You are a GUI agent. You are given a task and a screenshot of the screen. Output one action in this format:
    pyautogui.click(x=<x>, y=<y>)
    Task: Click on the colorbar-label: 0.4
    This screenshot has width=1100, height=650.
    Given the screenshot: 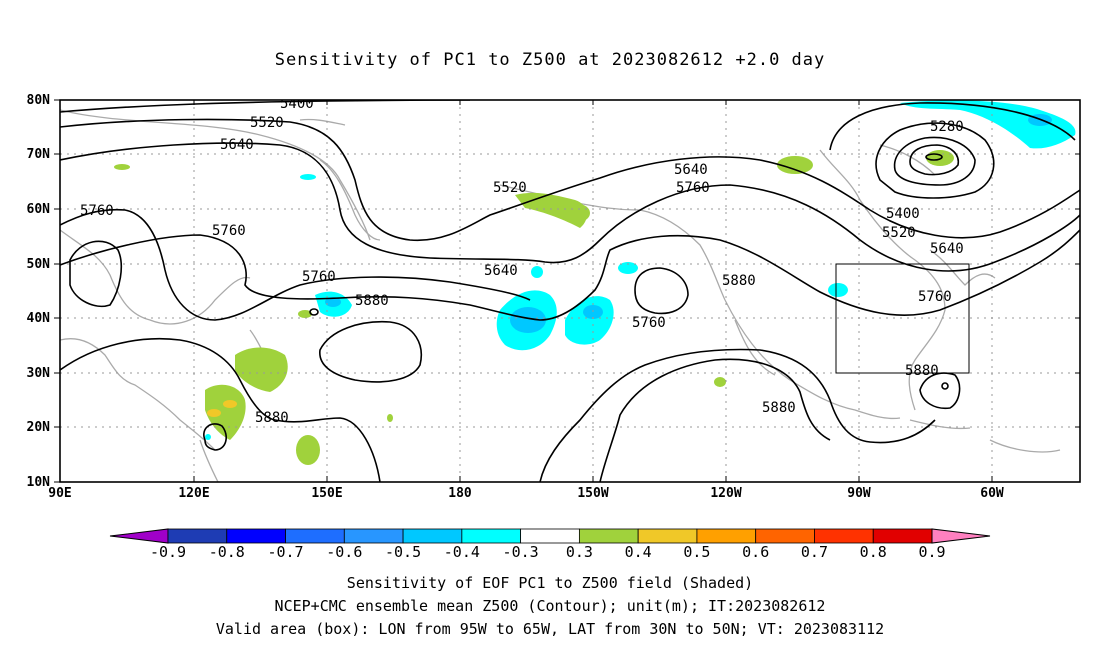 What is the action you would take?
    pyautogui.click(x=638, y=552)
    